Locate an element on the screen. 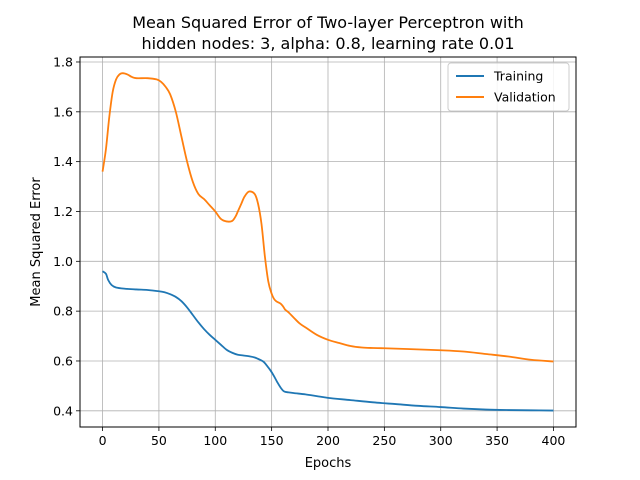 The width and height of the screenshot is (640, 480). x-tick-label: 400 is located at coordinates (554, 440).